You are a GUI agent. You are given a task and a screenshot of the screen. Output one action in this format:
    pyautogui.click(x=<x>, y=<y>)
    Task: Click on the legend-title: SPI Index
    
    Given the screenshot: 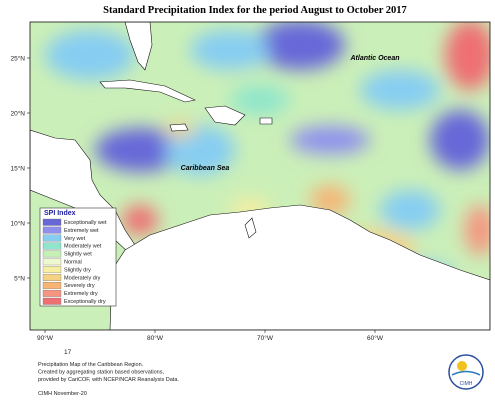 What is the action you would take?
    pyautogui.click(x=60, y=213)
    